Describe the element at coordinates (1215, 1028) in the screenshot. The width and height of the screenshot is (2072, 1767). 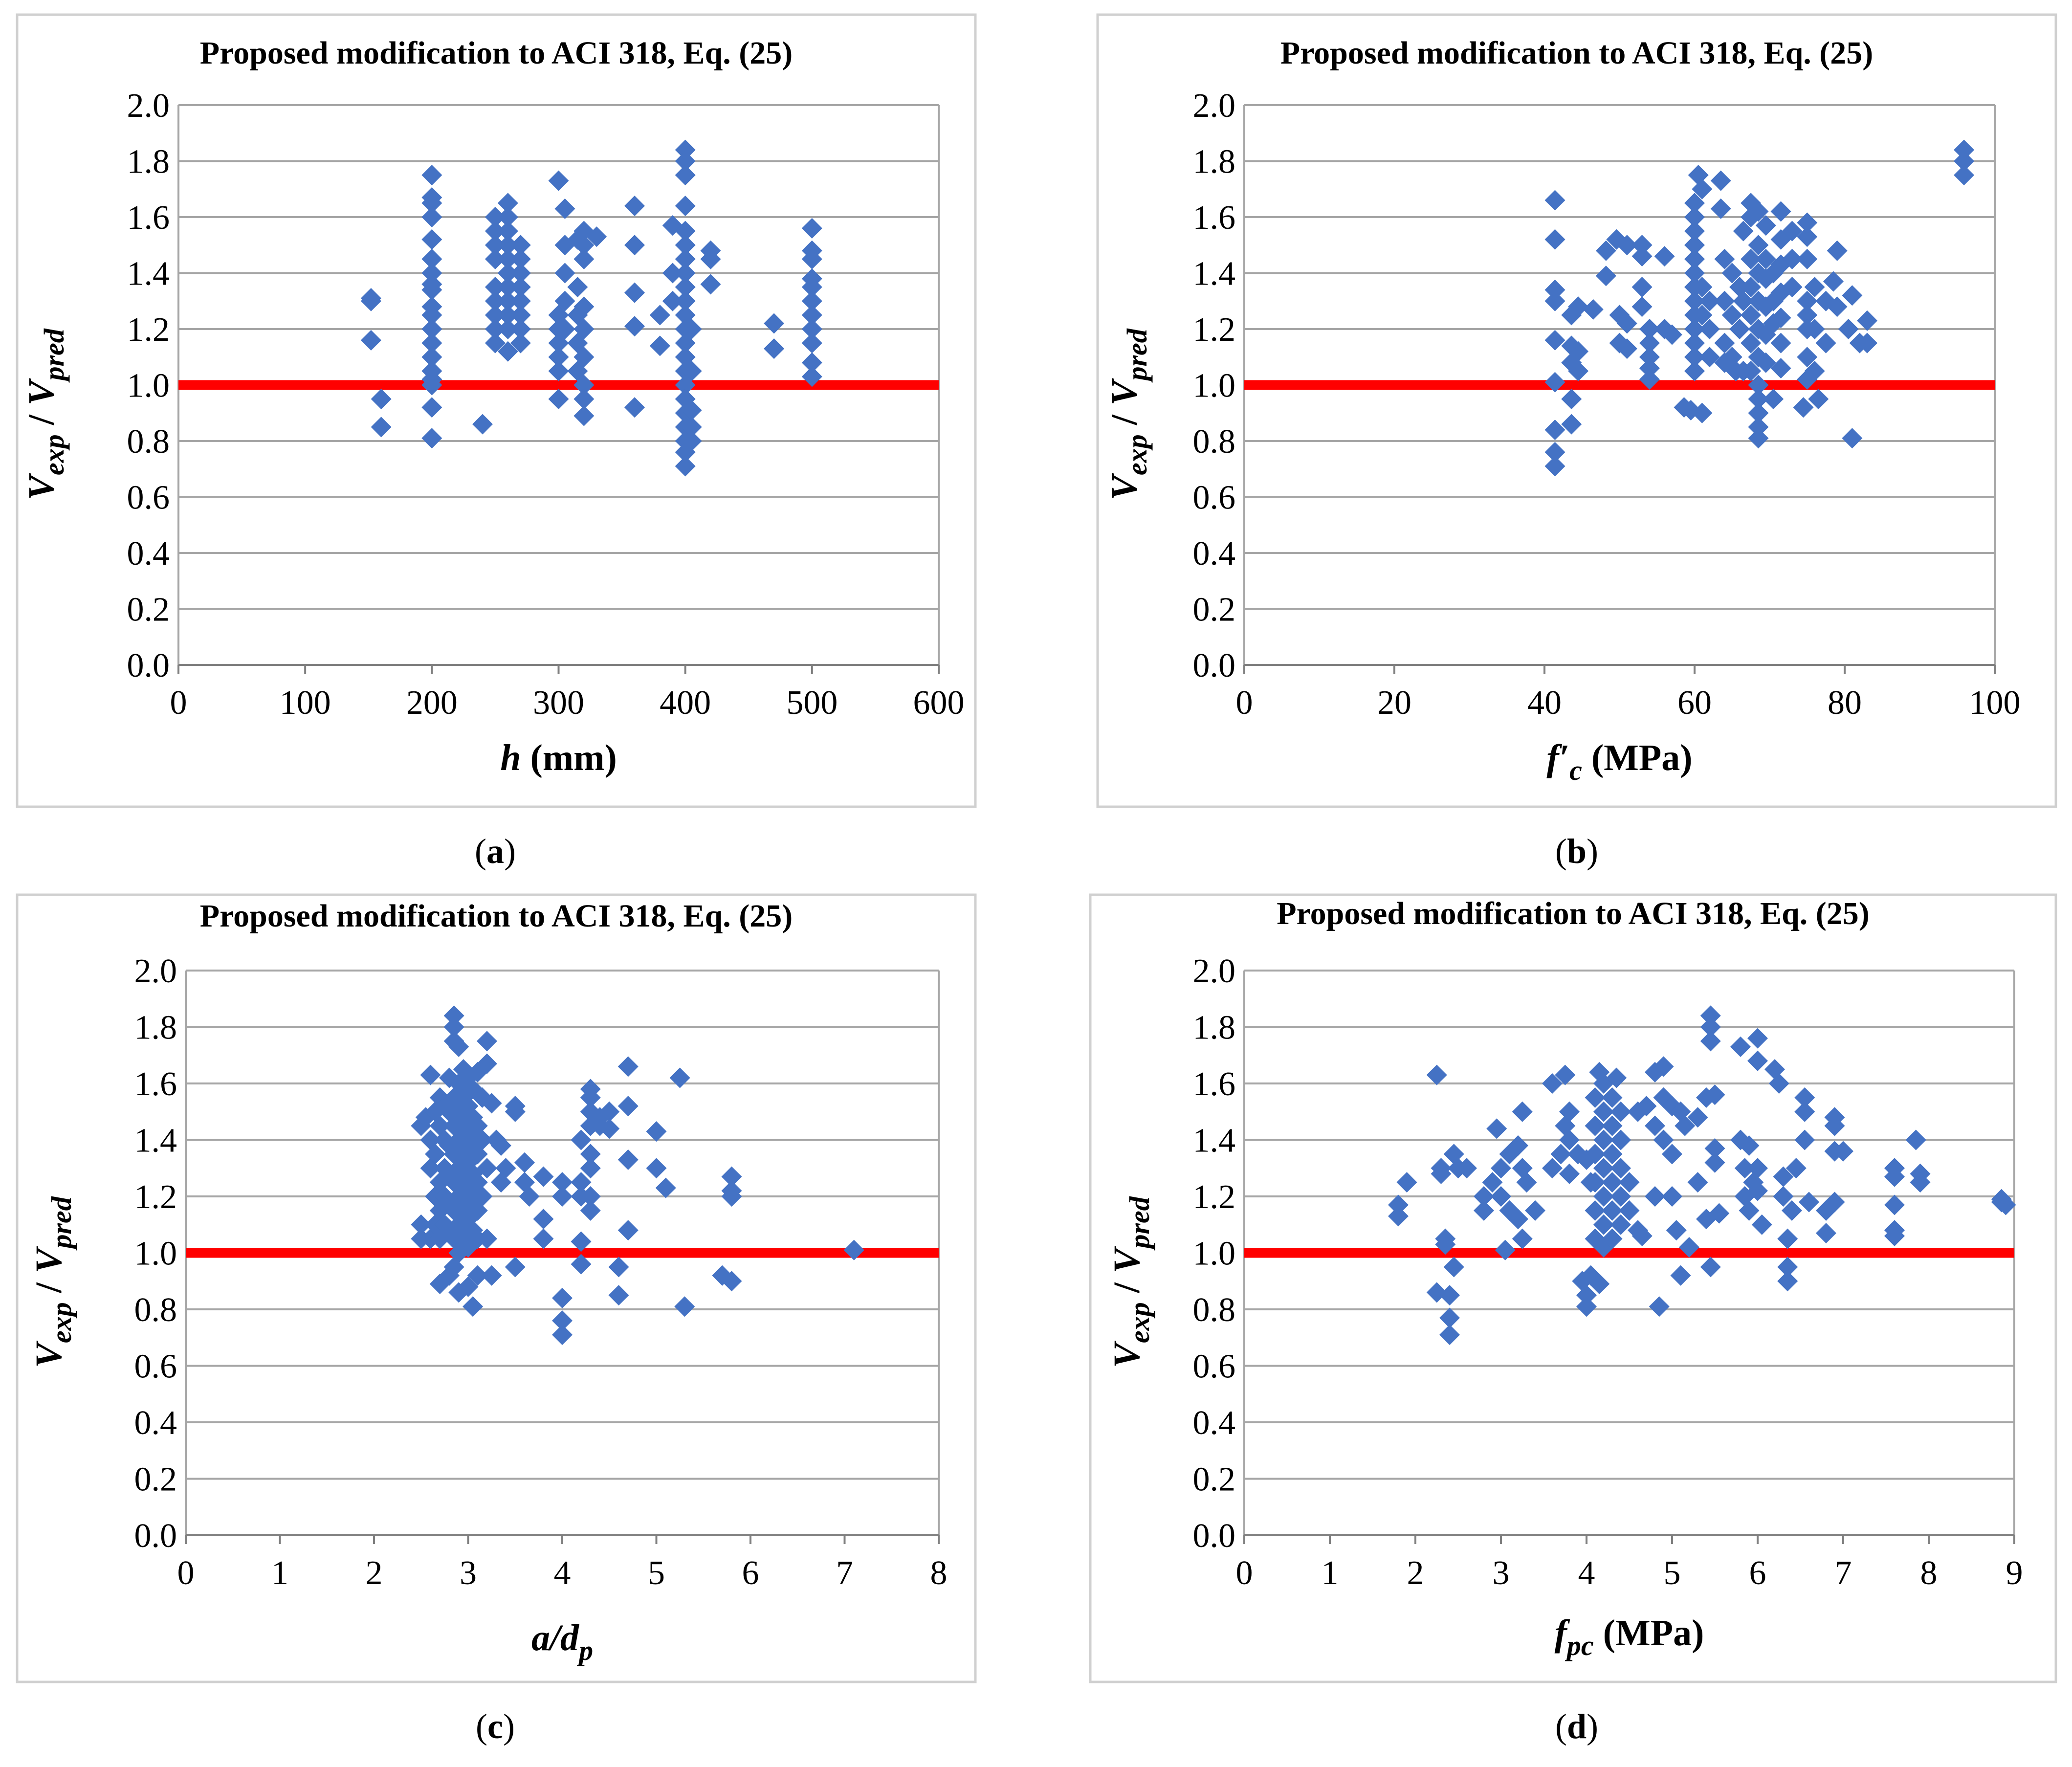
I see `y-tick-label: 1.8` at that location.